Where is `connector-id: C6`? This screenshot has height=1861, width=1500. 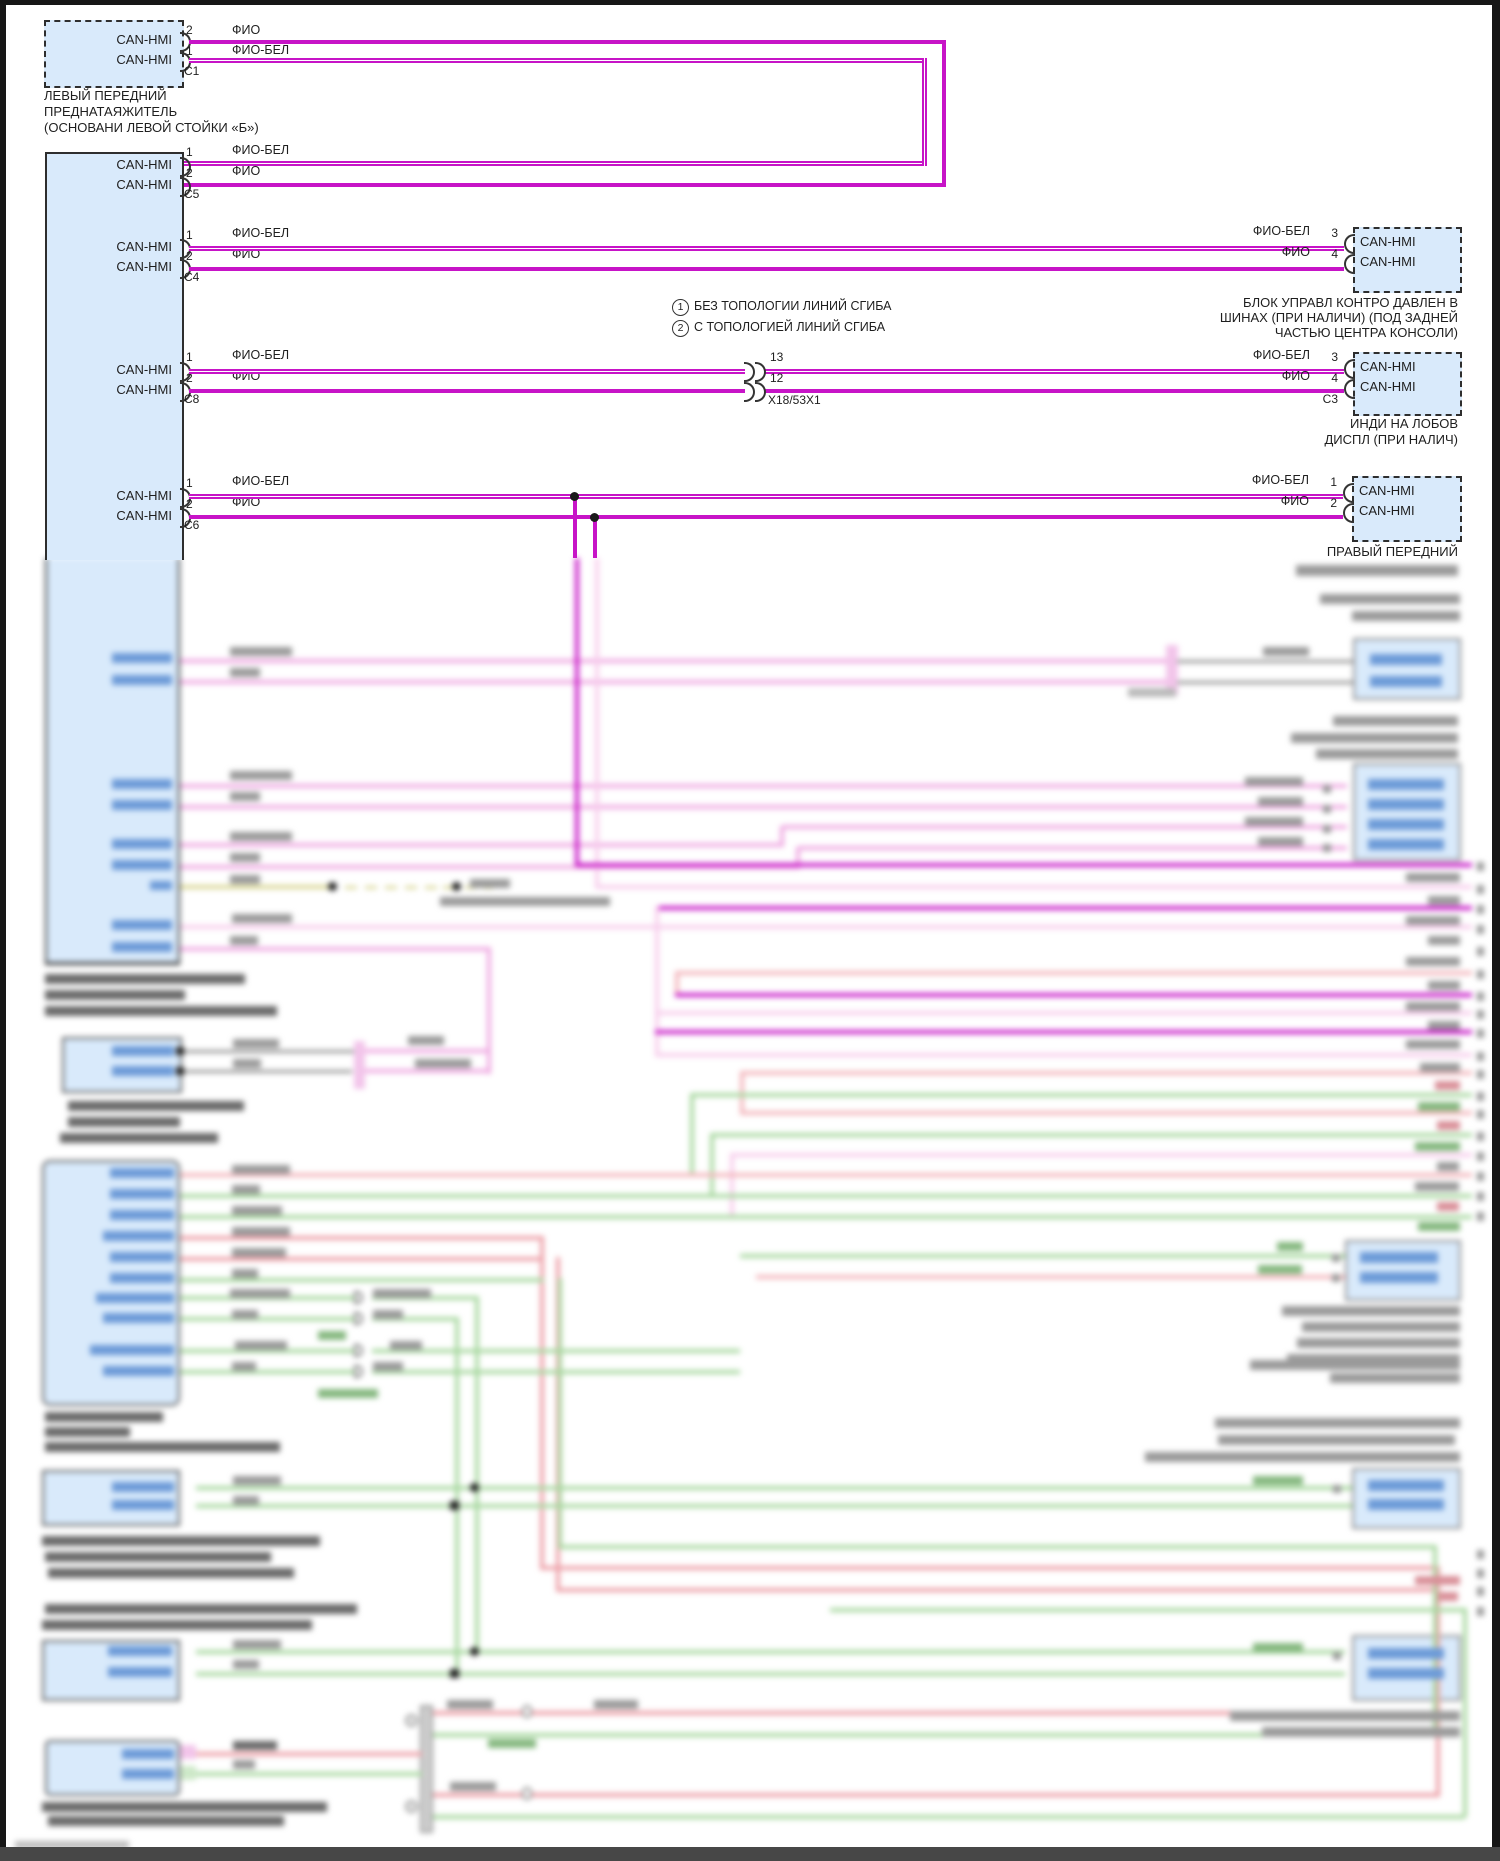 connector-id: C6 is located at coordinates (192, 525).